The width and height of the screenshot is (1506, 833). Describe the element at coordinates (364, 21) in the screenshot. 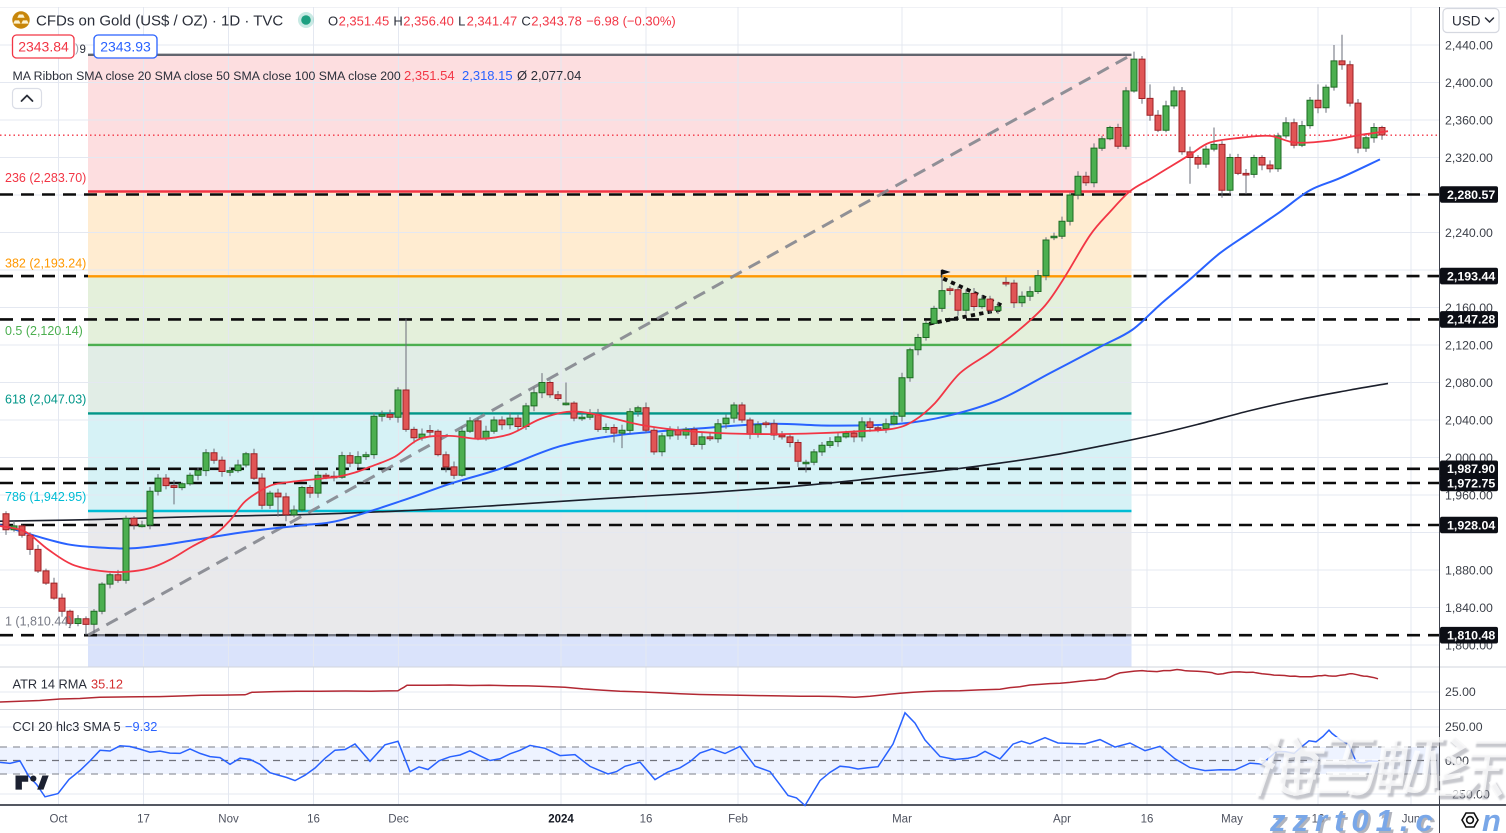

I see `svg-text: 2,351.45` at that location.